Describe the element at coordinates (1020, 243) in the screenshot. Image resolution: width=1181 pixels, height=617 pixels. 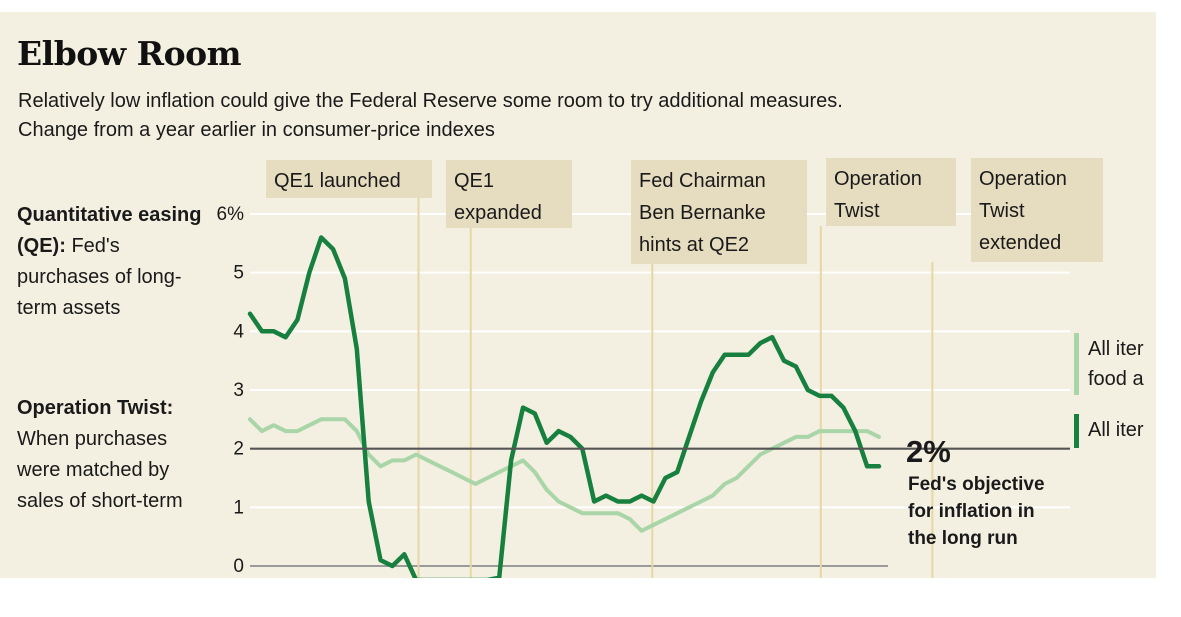
I see `event-label-line: extended` at that location.